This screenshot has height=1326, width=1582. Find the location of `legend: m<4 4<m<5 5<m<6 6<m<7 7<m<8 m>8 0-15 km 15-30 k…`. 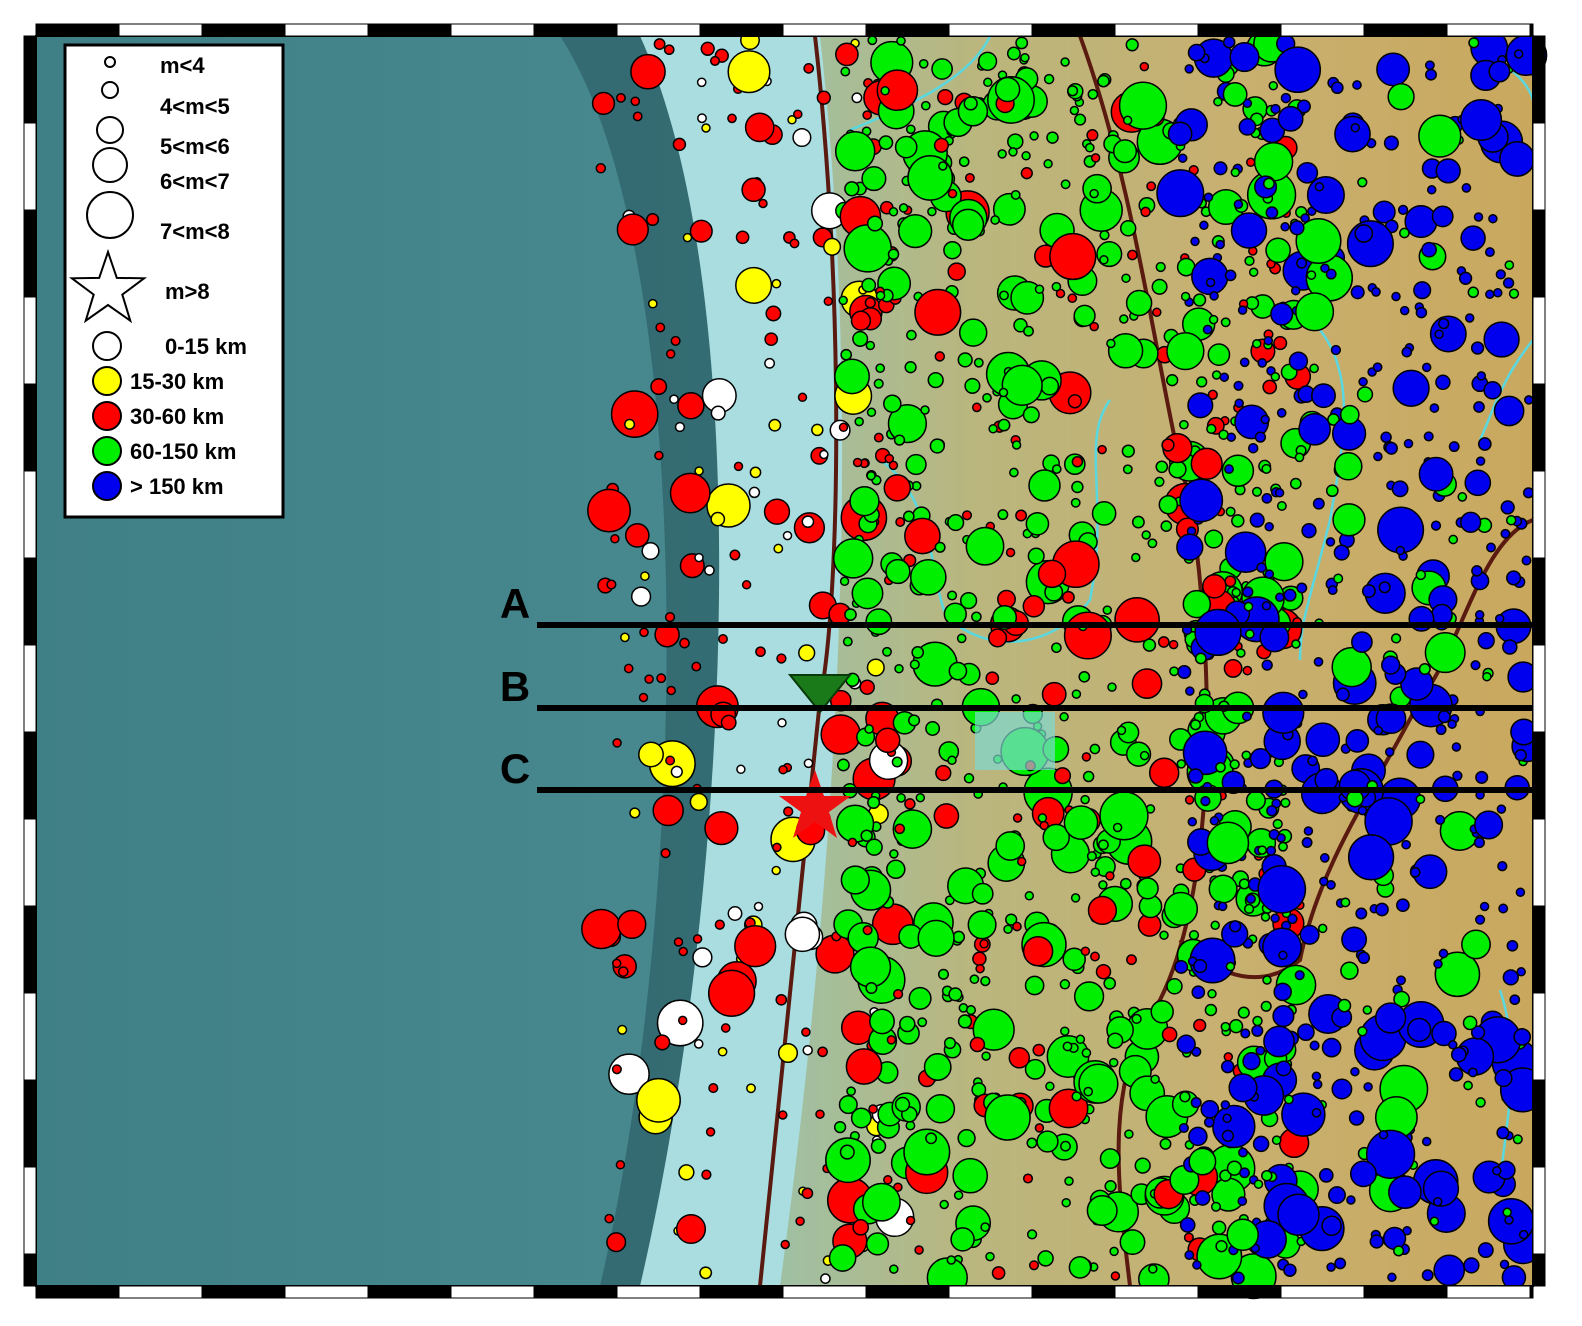

legend: m<4 4<m<5 5<m<6 6<m<7 7<m<8 m>8 0-15 km 15-30 k… is located at coordinates (174, 281).